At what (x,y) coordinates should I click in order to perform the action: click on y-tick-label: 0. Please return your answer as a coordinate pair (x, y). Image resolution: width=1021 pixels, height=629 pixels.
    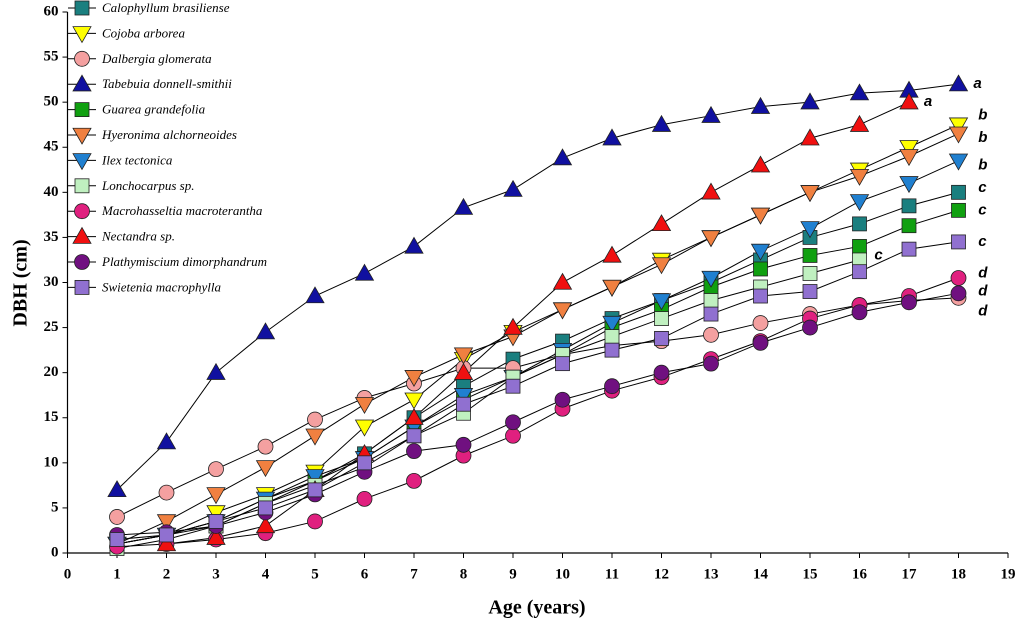
    Looking at the image, I should click on (55, 552).